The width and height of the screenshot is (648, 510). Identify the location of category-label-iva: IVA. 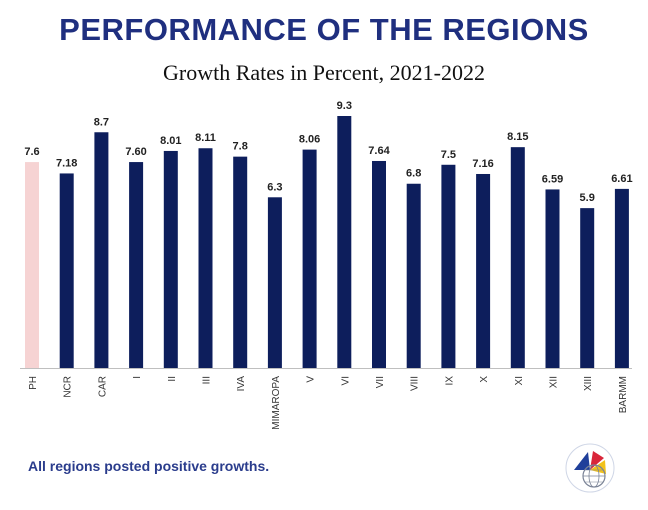
(241, 384).